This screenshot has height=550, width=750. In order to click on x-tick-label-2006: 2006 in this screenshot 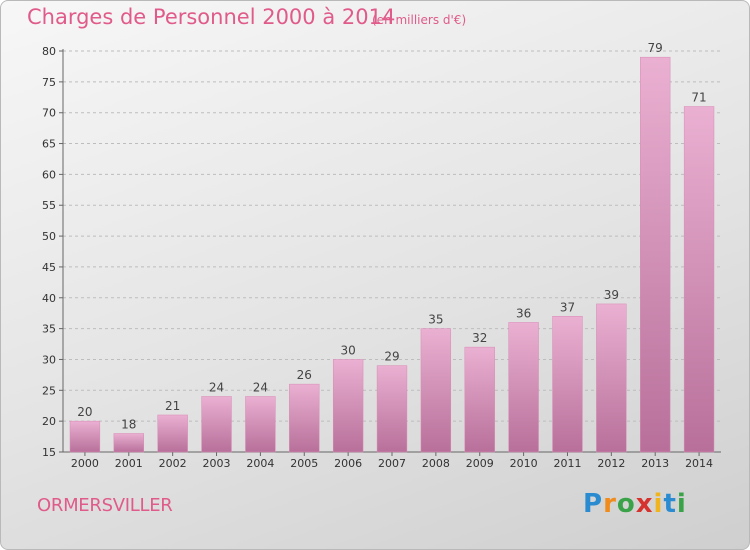, I will do `click(348, 463)`.